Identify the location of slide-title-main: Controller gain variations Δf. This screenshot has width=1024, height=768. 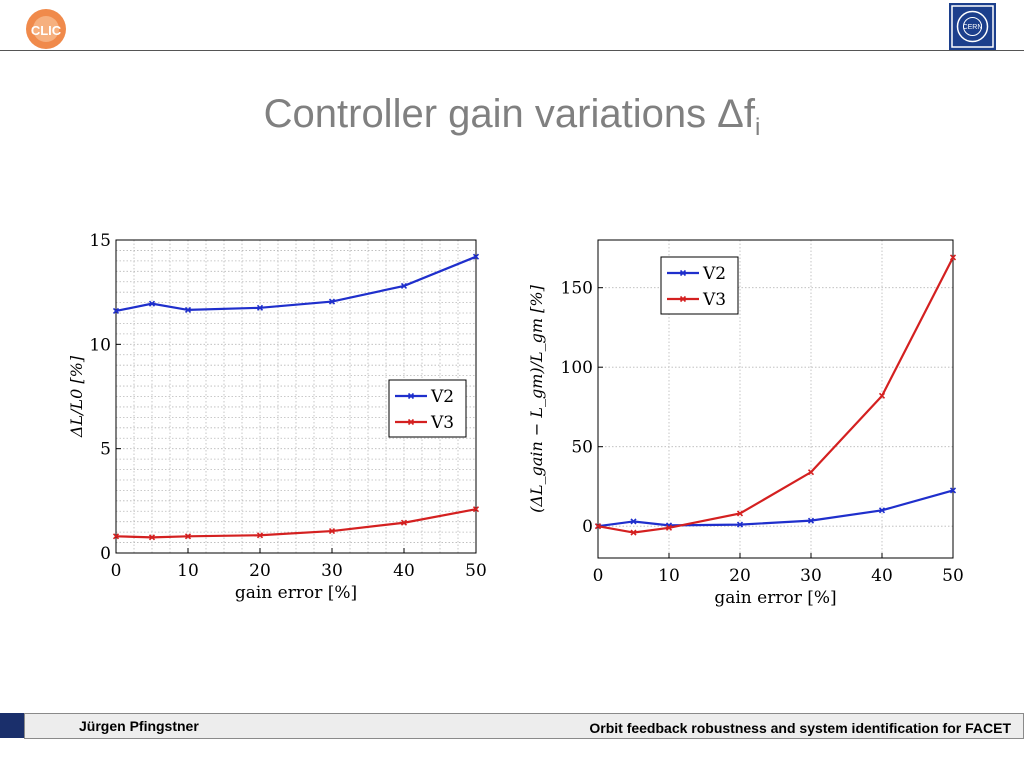
(509, 114).